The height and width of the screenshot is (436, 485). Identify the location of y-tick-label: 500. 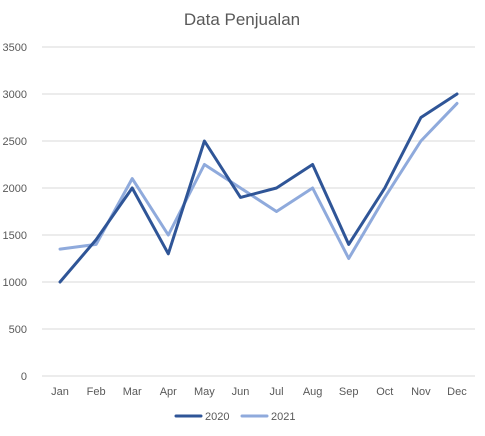
(18, 330).